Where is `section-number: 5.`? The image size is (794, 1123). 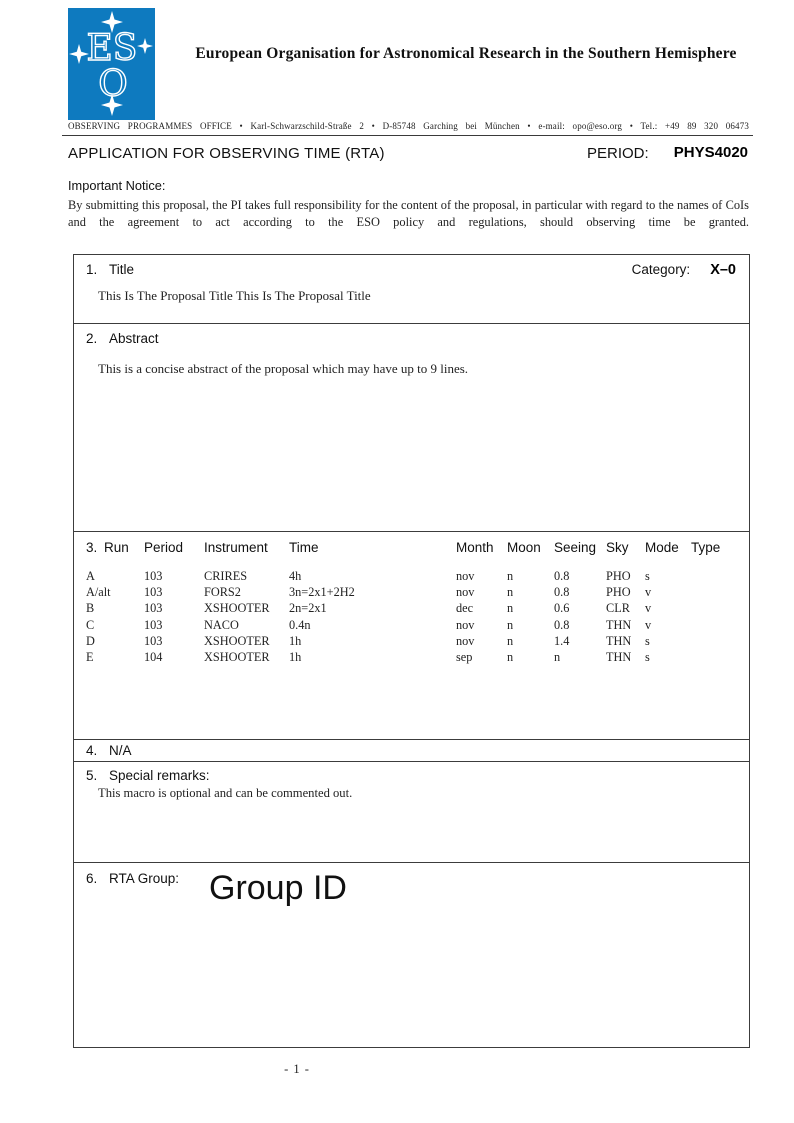 section-number: 5. is located at coordinates (92, 775).